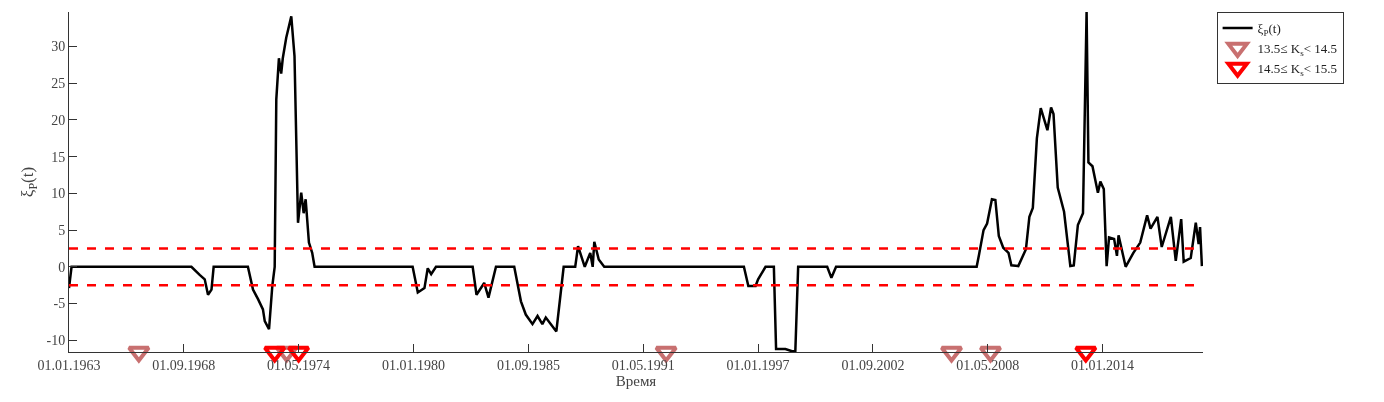 This screenshot has width=1384, height=402. Describe the element at coordinates (58, 120) in the screenshot. I see `y-tick-label: 20` at that location.